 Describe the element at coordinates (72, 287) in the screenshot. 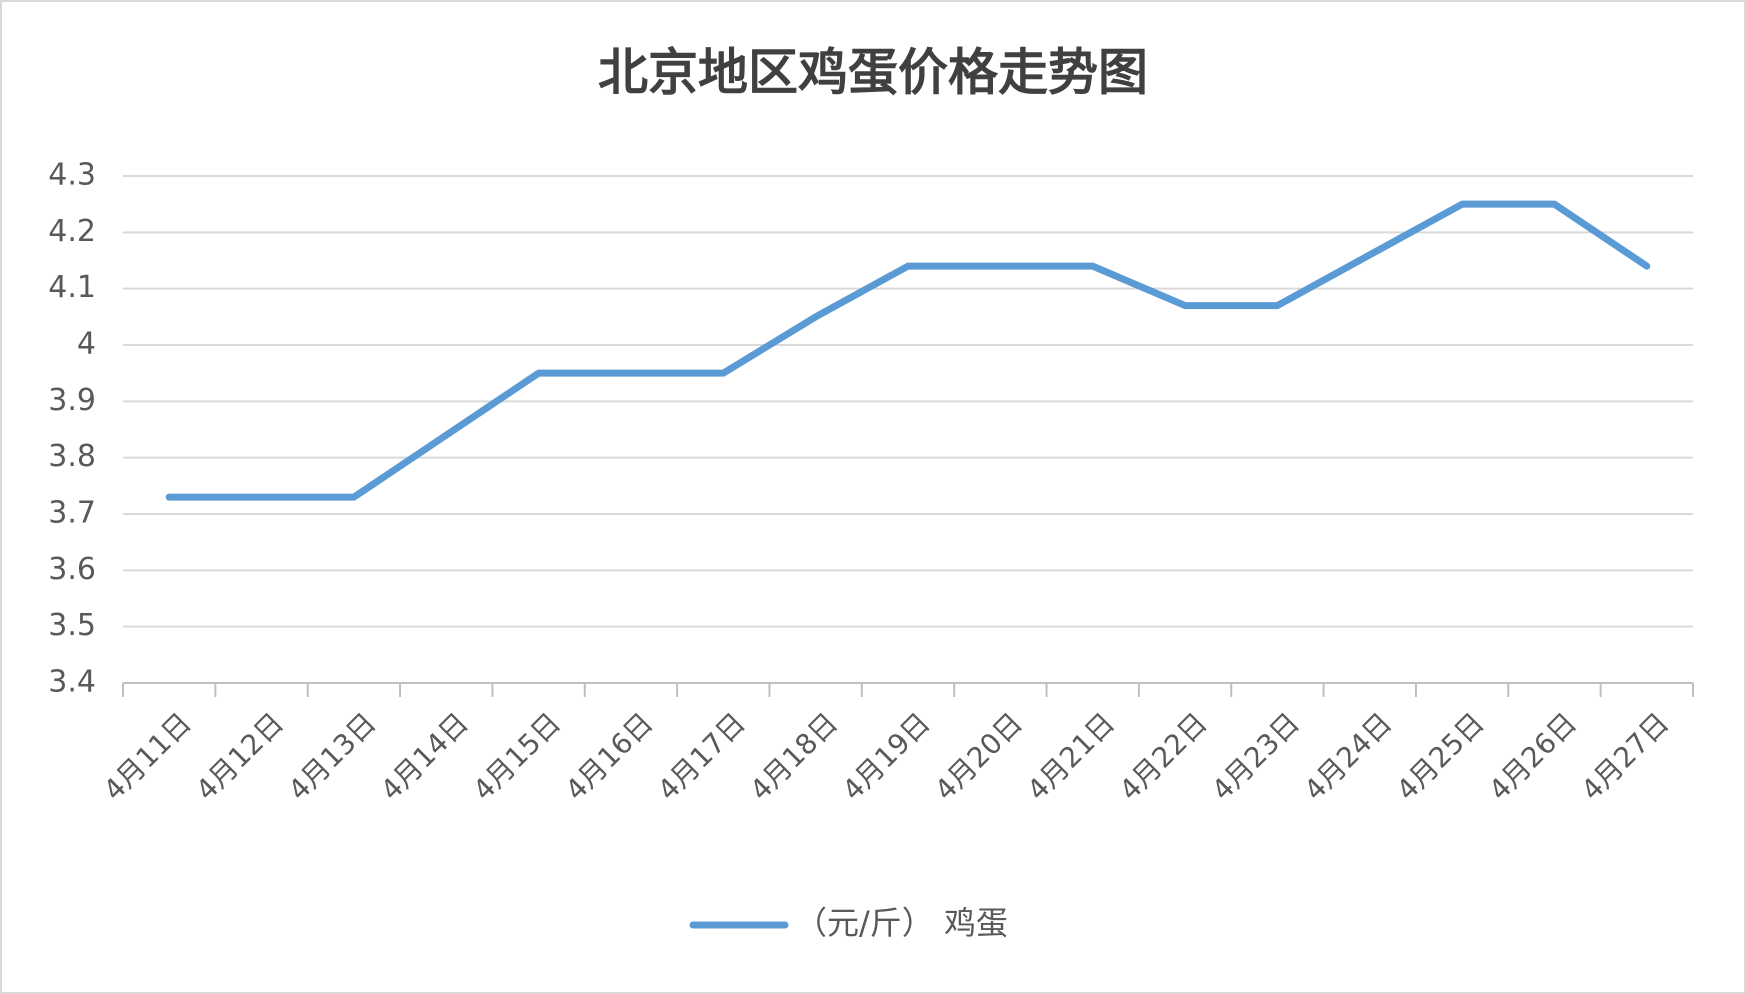

I see `y-tick-label: 4.1` at that location.